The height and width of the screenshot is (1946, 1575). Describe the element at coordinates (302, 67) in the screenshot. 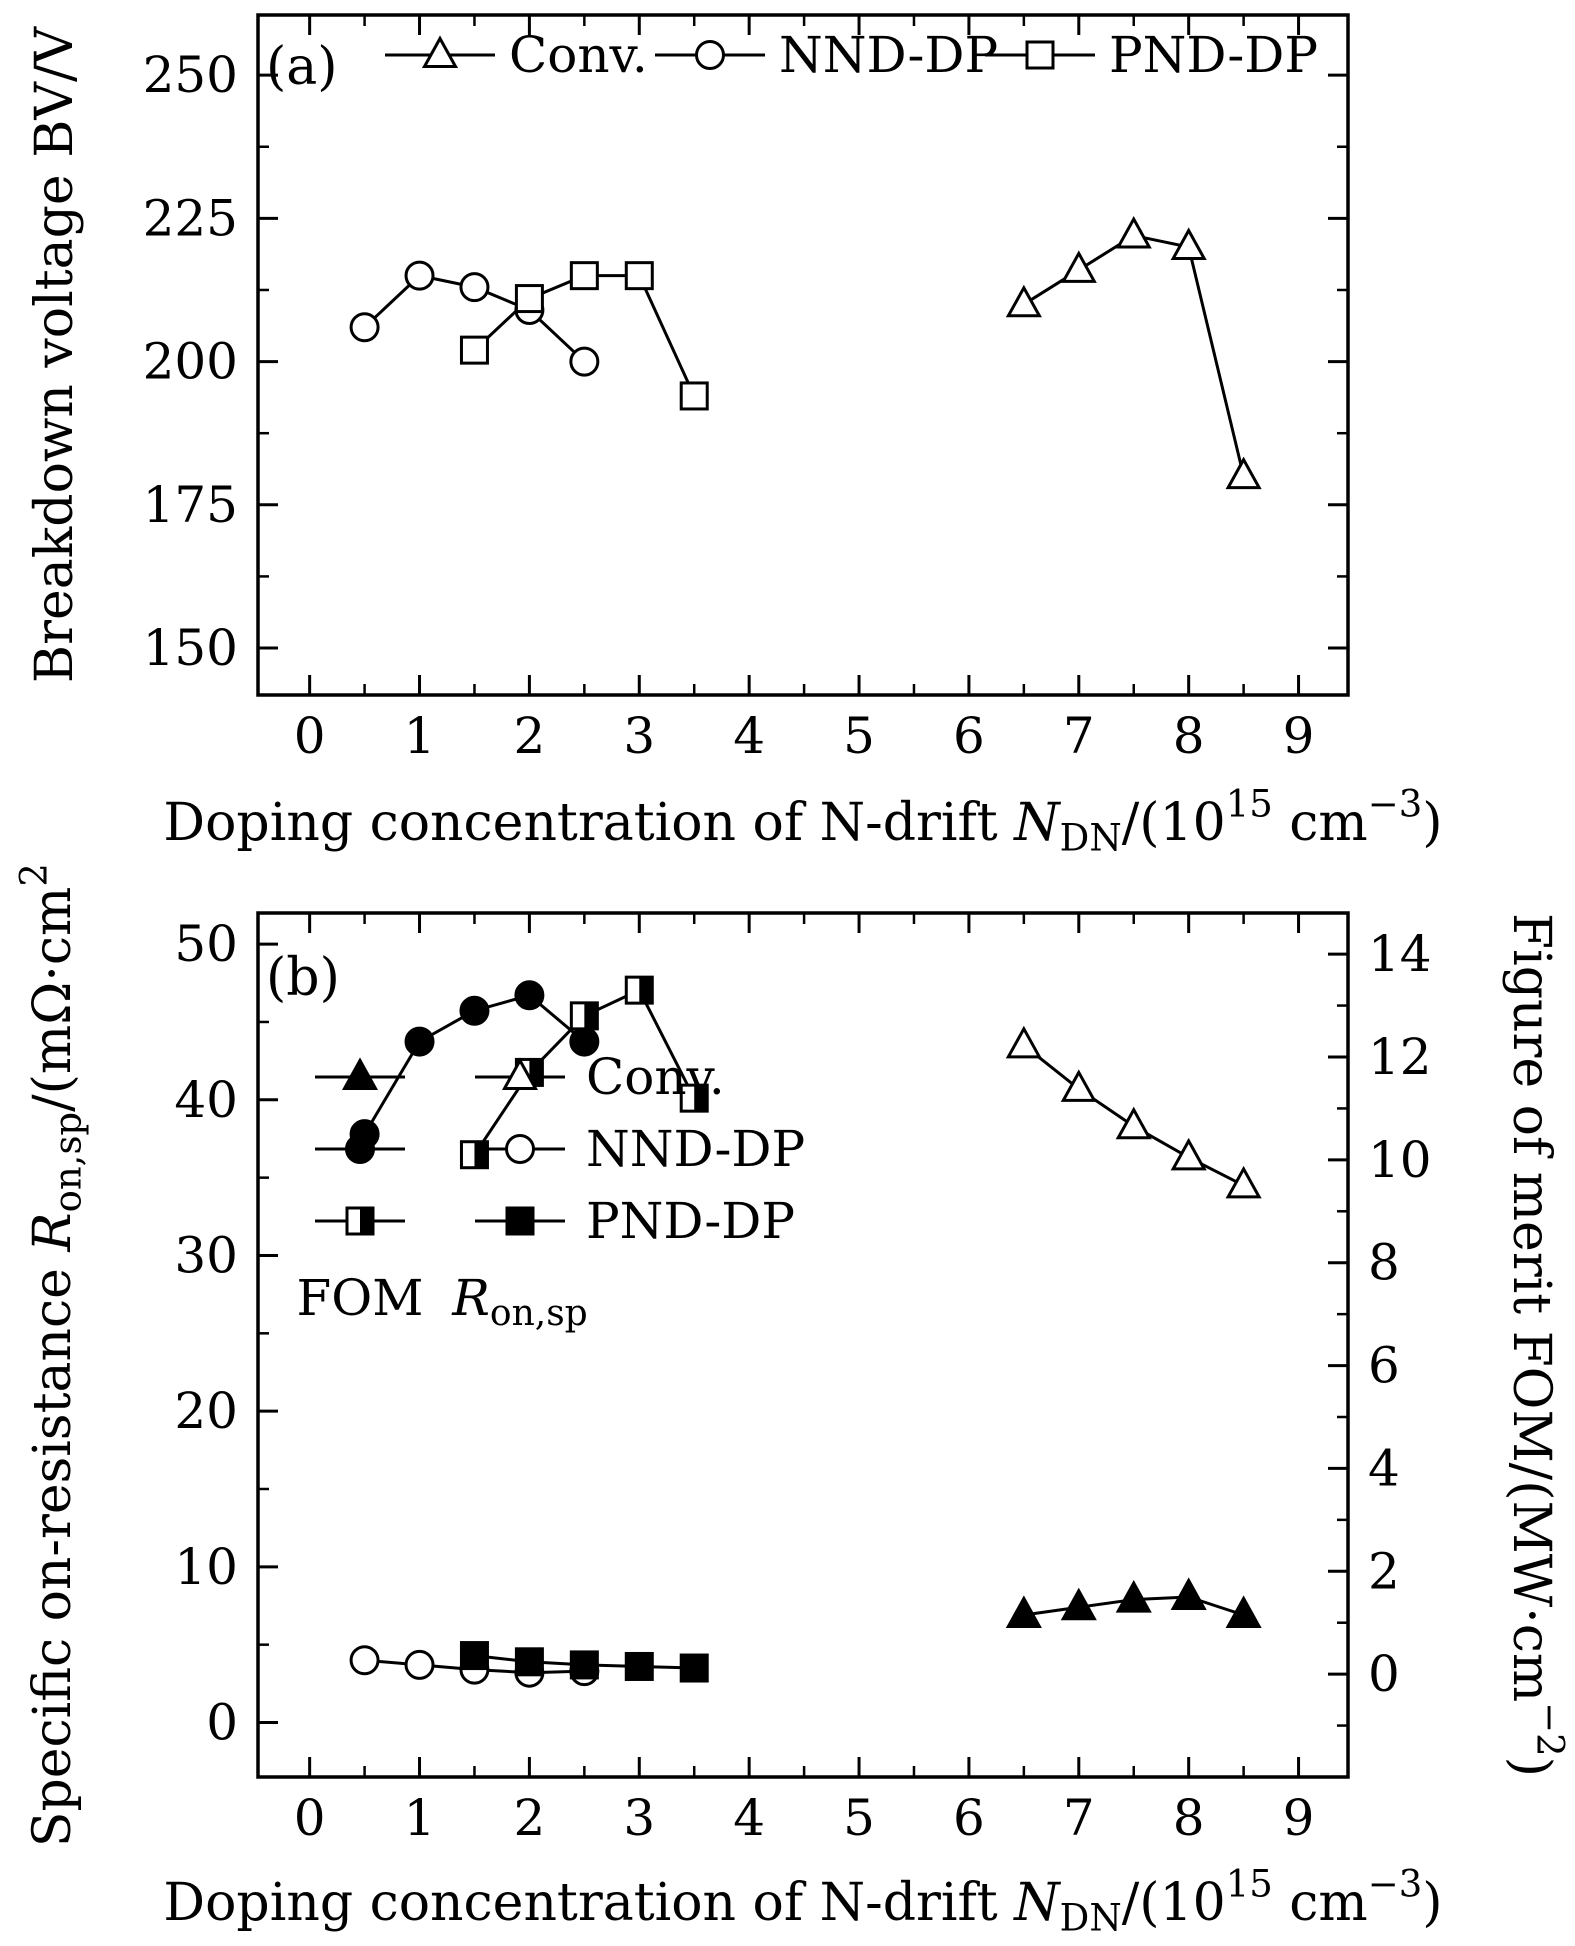

I see `panel-tag: (a)` at that location.